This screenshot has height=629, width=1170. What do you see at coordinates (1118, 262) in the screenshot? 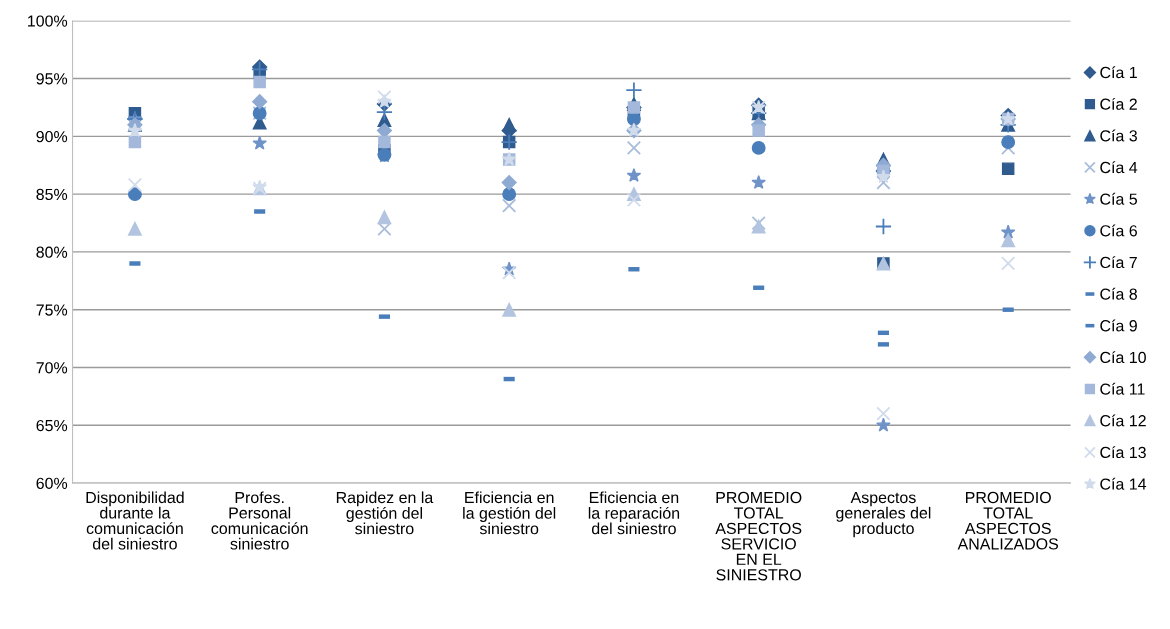
I see `legend-label: Cía 7` at bounding box center [1118, 262].